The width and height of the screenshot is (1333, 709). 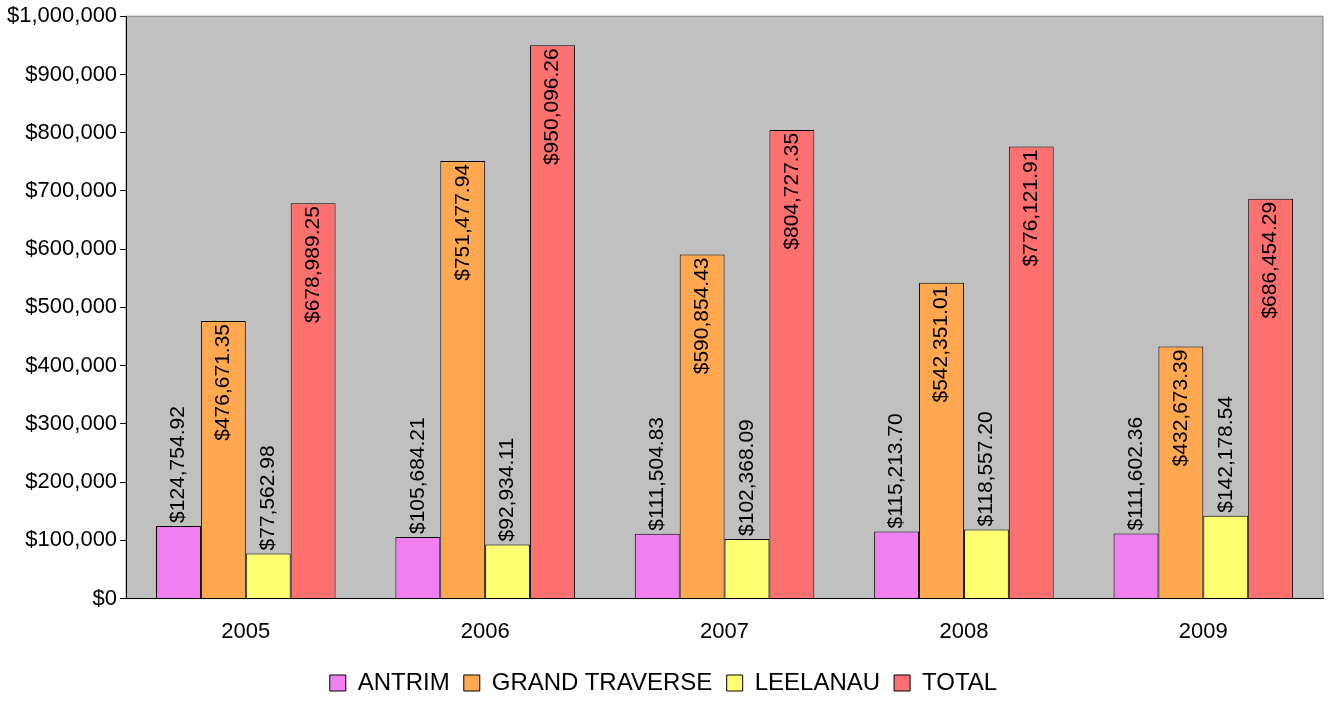 What do you see at coordinates (71, 189) in the screenshot?
I see `y-tick-label: $700,000` at bounding box center [71, 189].